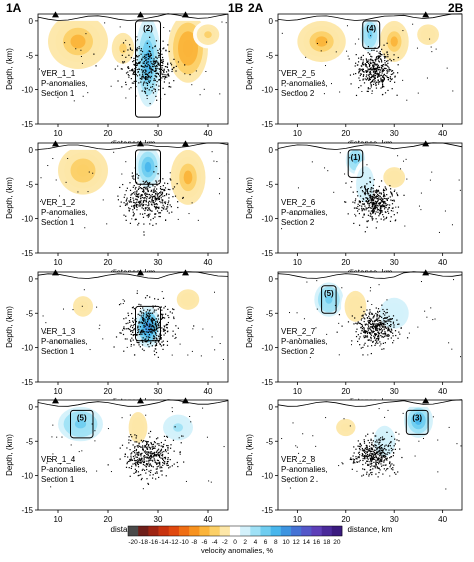 This screenshot has width=474, height=562. What do you see at coordinates (27, 348) in the screenshot?
I see `y-tick-label: -10` at bounding box center [27, 348].